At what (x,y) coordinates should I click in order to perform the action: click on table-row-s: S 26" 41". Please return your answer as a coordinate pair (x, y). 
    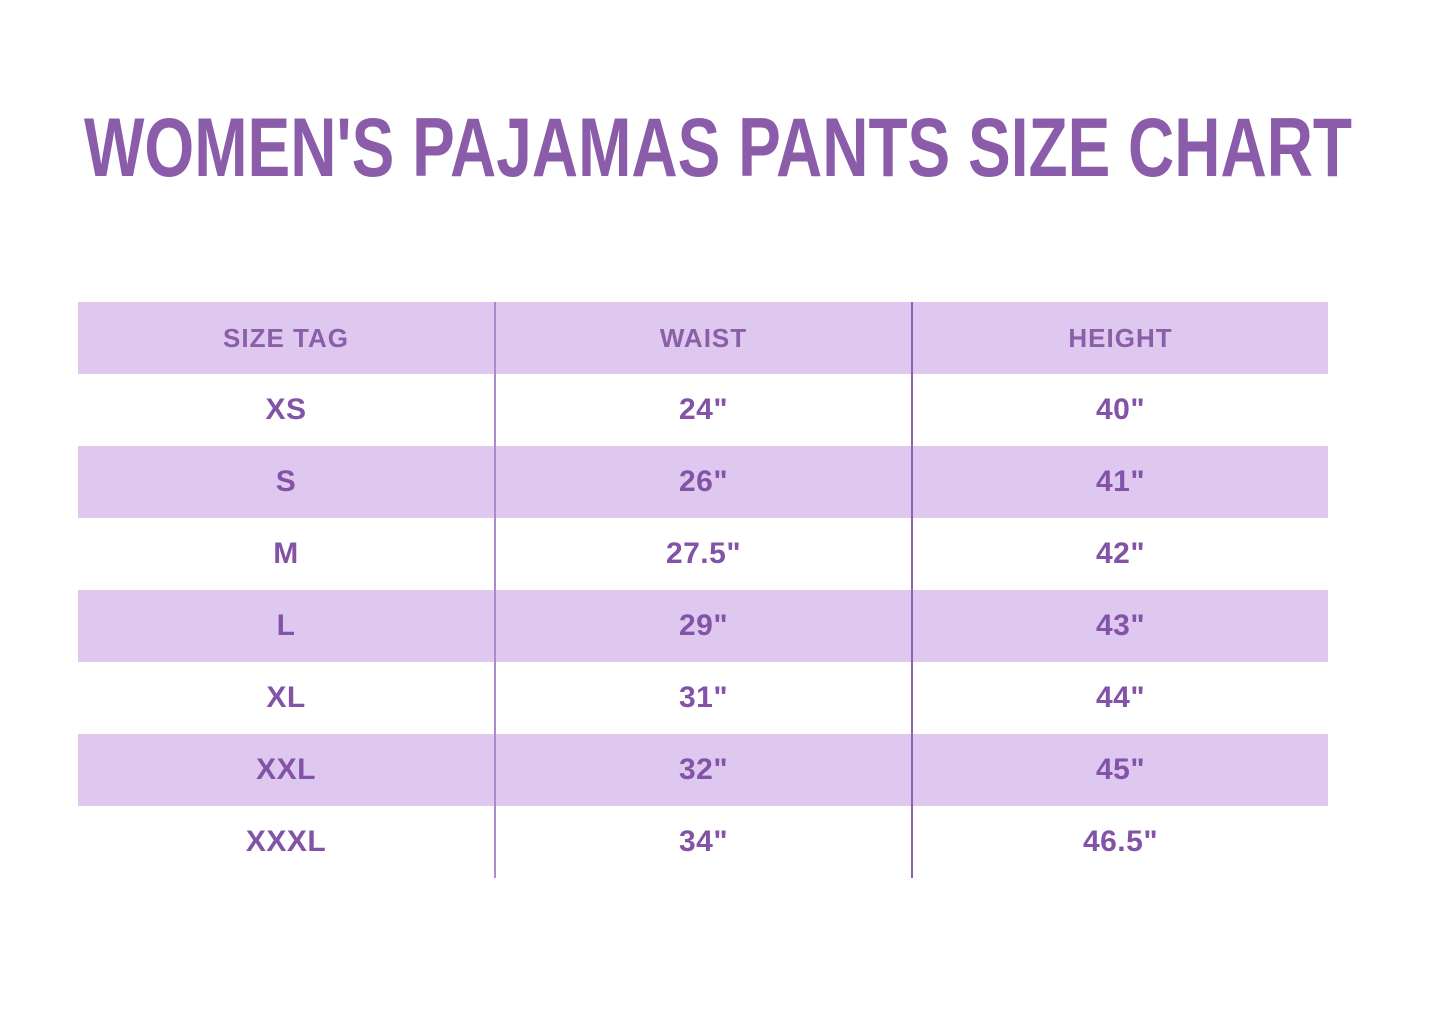
    Looking at the image, I should click on (703, 482).